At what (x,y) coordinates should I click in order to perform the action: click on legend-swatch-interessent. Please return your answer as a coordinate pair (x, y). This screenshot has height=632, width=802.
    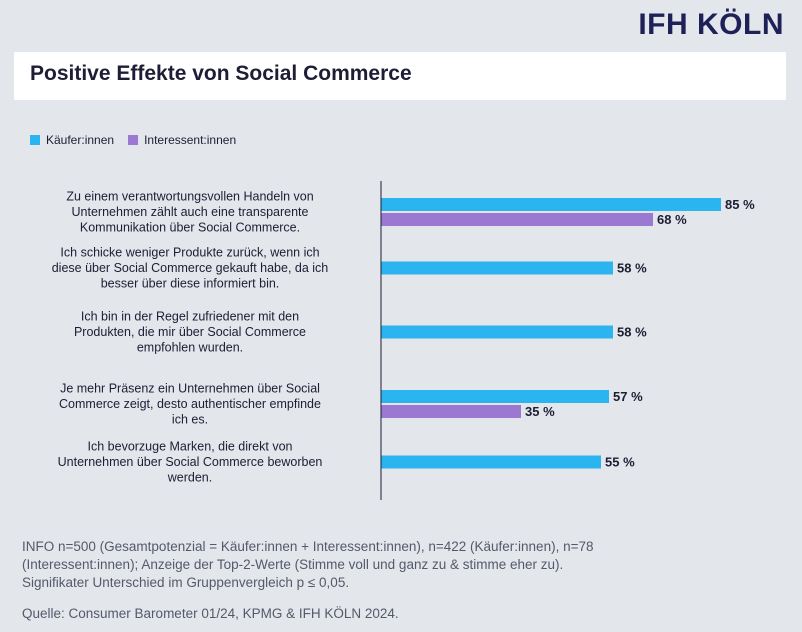
    Looking at the image, I should click on (133, 140).